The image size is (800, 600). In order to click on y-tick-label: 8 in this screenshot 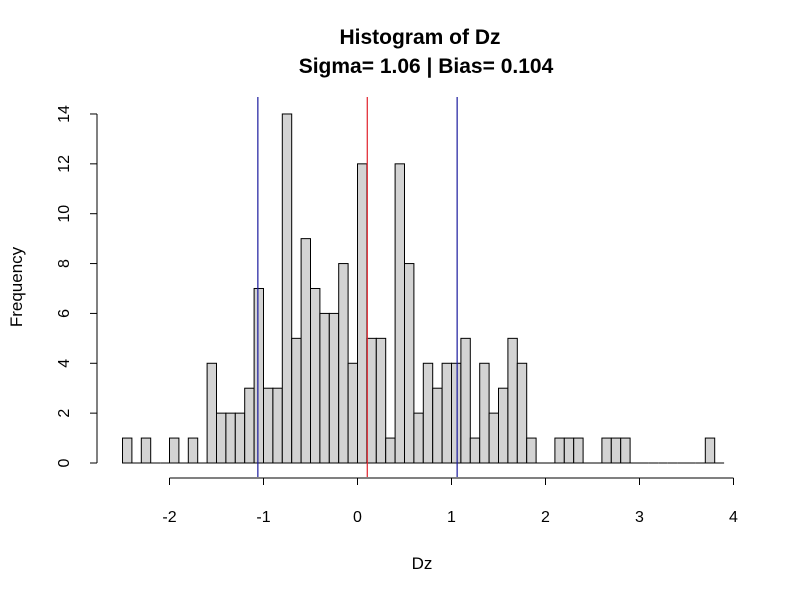, I will do `click(64, 263)`.